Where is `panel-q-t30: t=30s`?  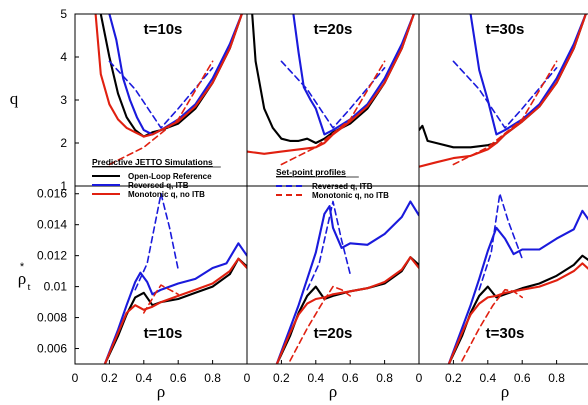
panel-q-t30: t=30s is located at coordinates (503, 91).